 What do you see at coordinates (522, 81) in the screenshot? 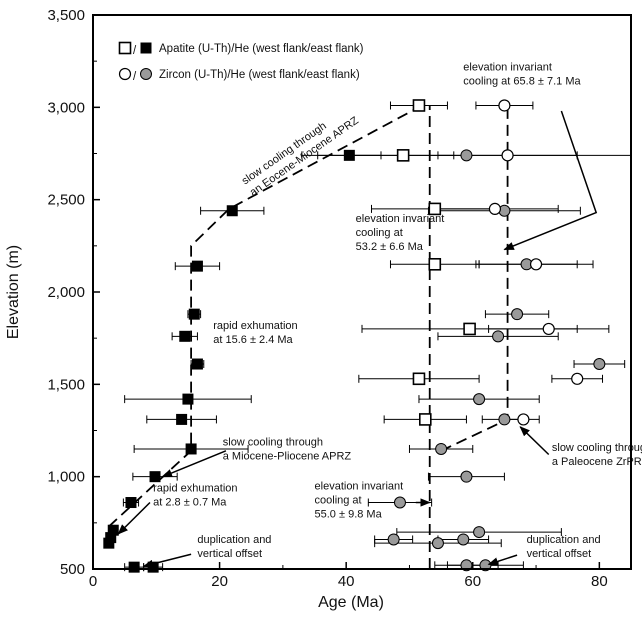
I see `annotation-line: cooling at 65.8 ± 7.1 Ma` at bounding box center [522, 81].